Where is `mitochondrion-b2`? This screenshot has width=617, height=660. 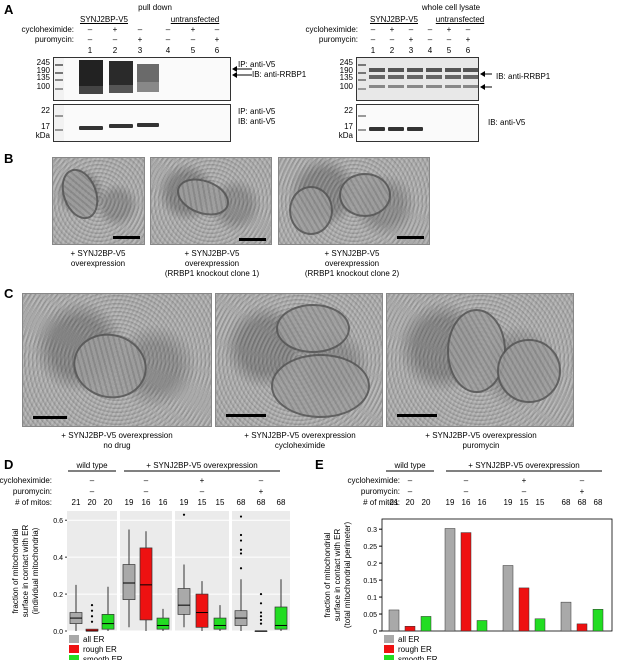 mitochondrion-b2 is located at coordinates (203, 197).